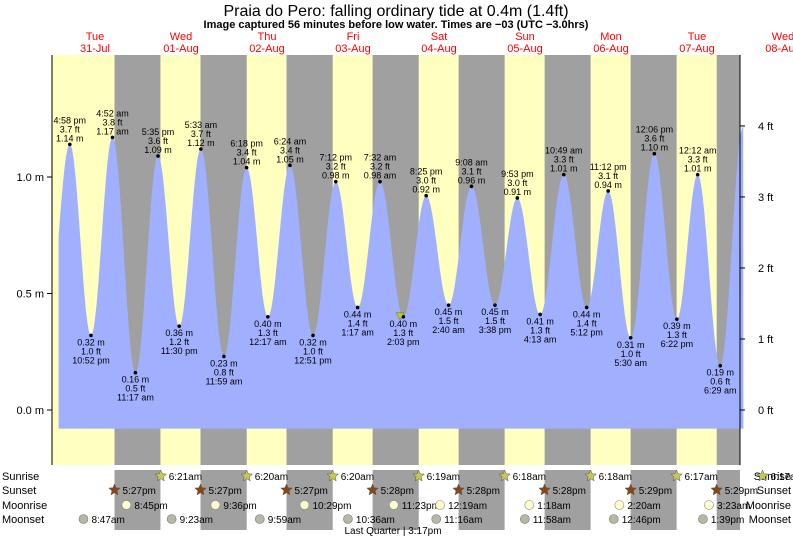  Describe the element at coordinates (768, 506) in the screenshot. I see `moonrise-row-label-right: Moonrise` at that location.